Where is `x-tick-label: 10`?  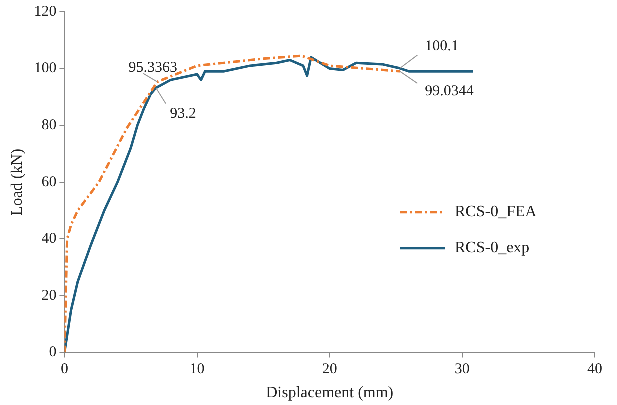
x-tick-label: 10 is located at coordinates (197, 370).